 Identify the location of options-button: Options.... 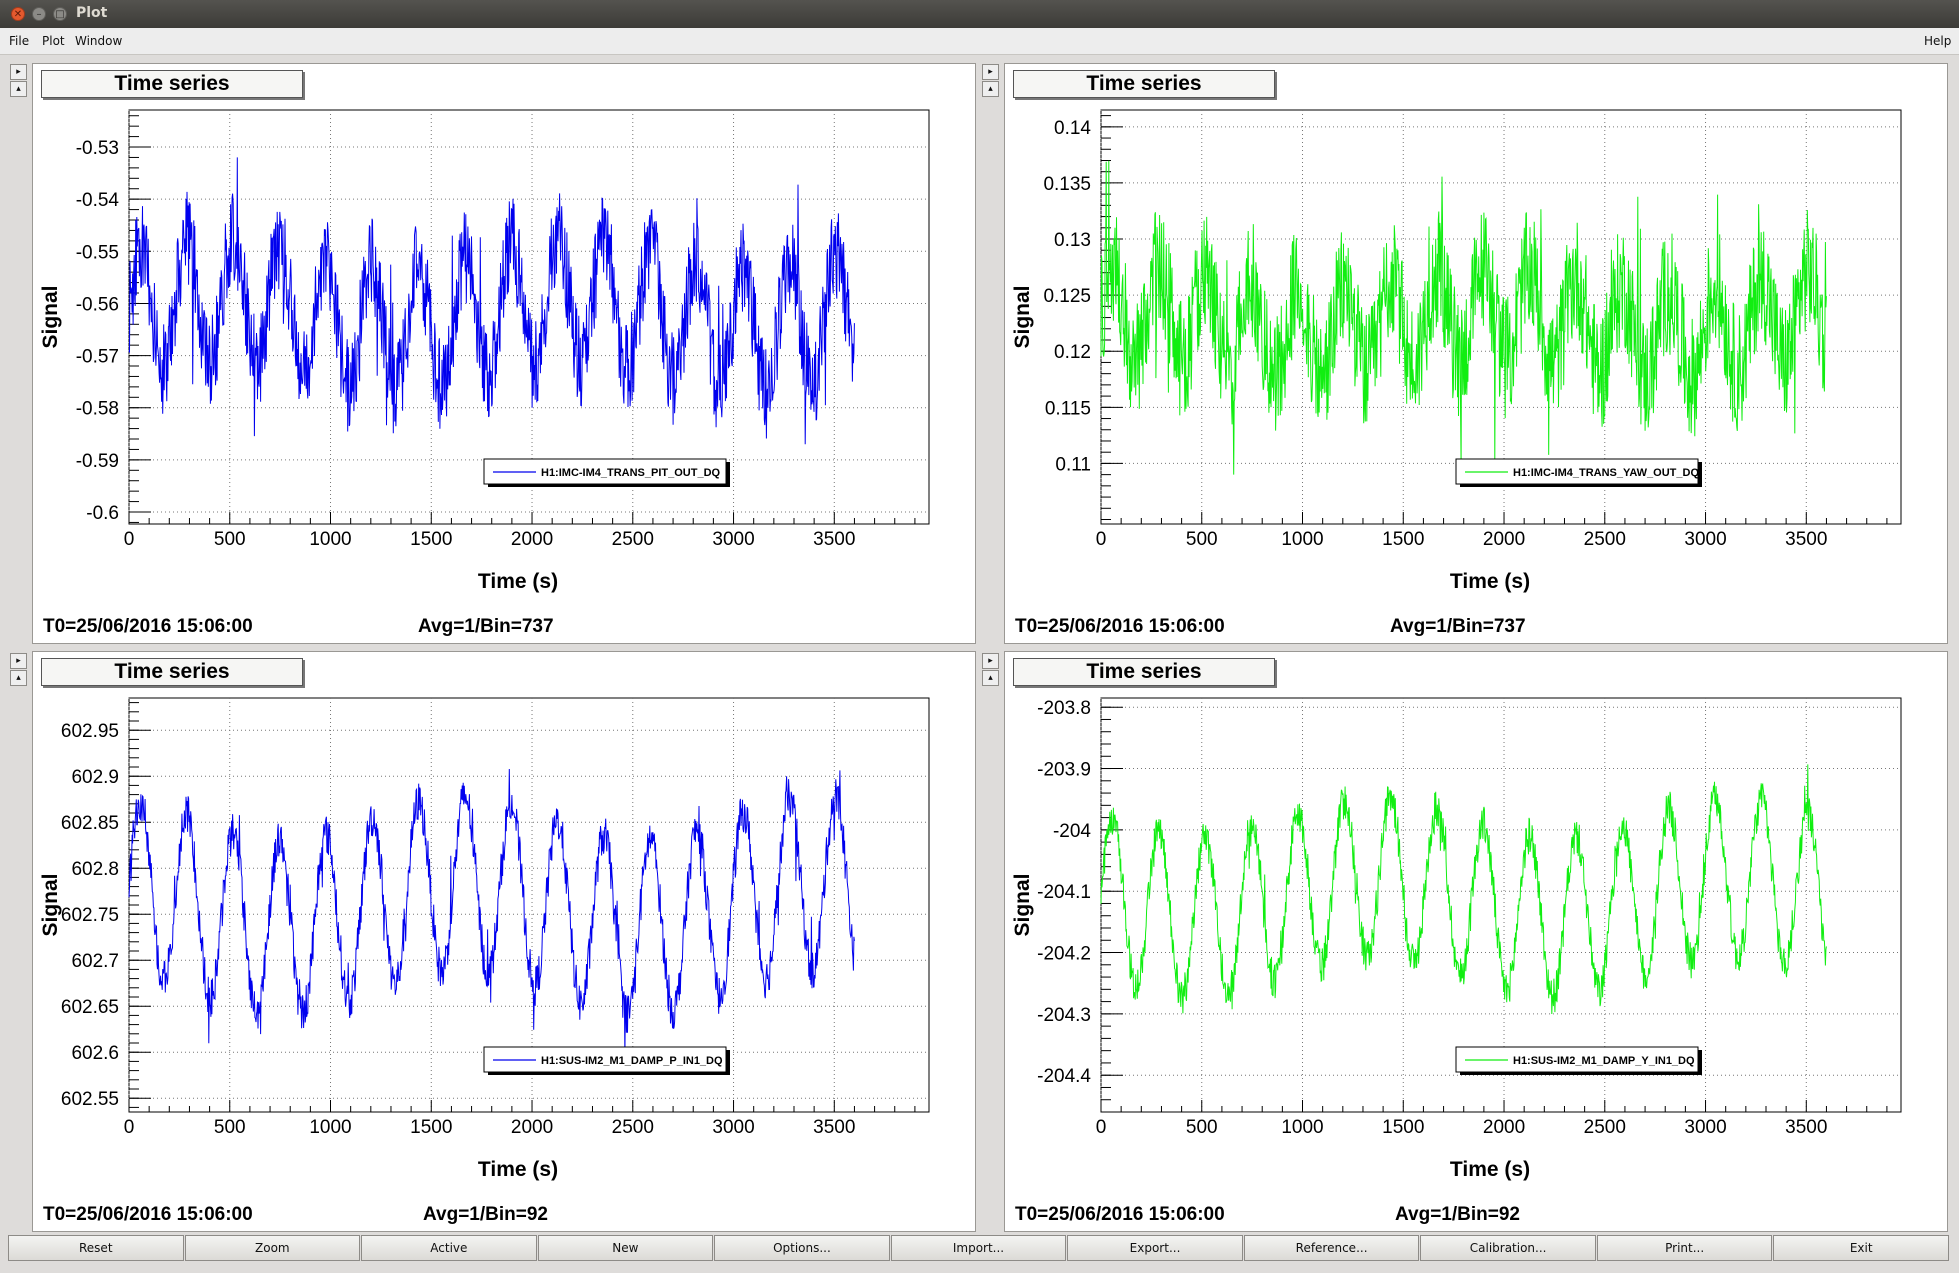
(802, 1248).